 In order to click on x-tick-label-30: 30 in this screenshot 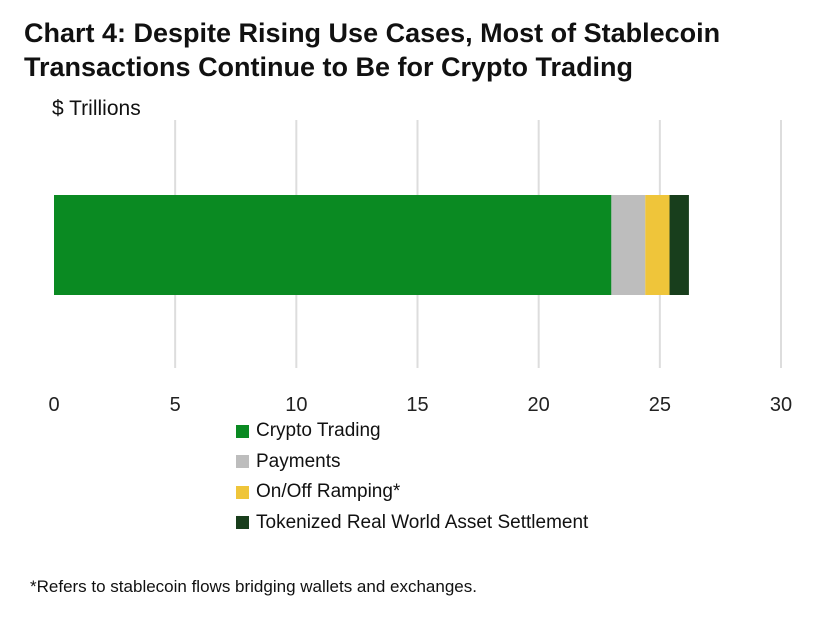, I will do `click(781, 405)`.